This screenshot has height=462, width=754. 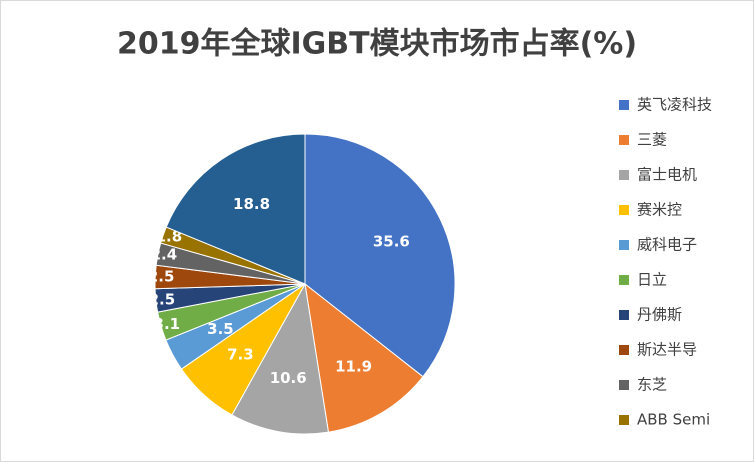 What do you see at coordinates (240, 355) in the screenshot?
I see `data-label: 7.3` at bounding box center [240, 355].